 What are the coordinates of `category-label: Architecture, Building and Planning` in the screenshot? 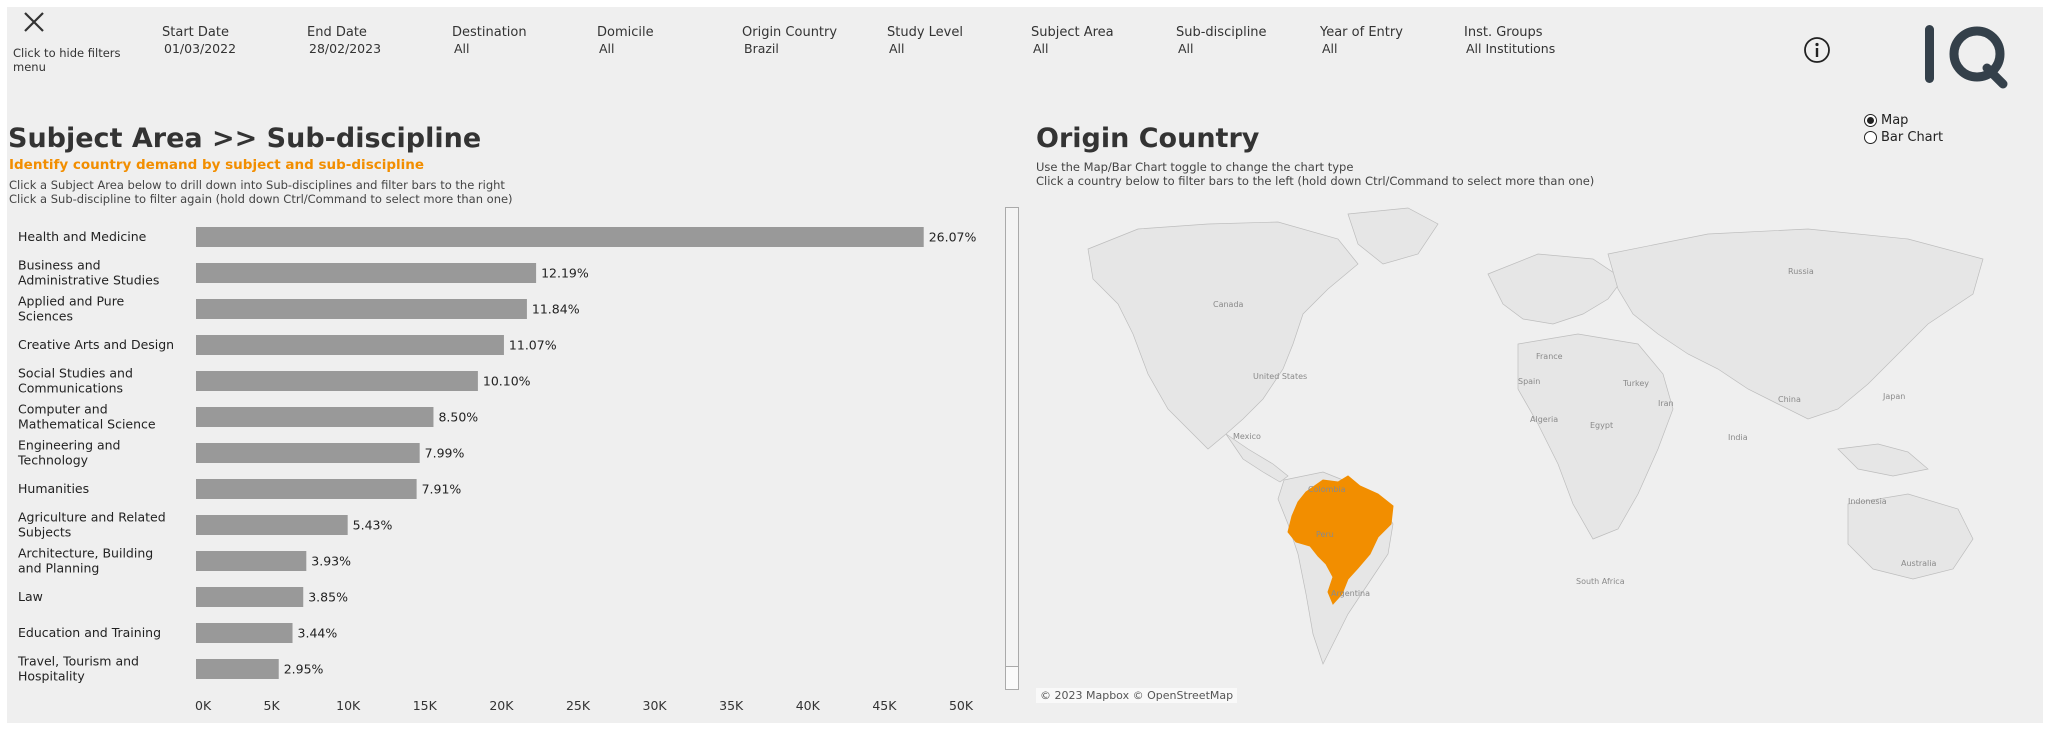 It's located at (85, 561).